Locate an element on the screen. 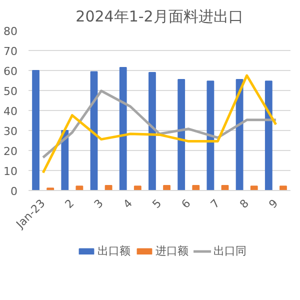  y-tick-label: 50 is located at coordinates (11, 91).